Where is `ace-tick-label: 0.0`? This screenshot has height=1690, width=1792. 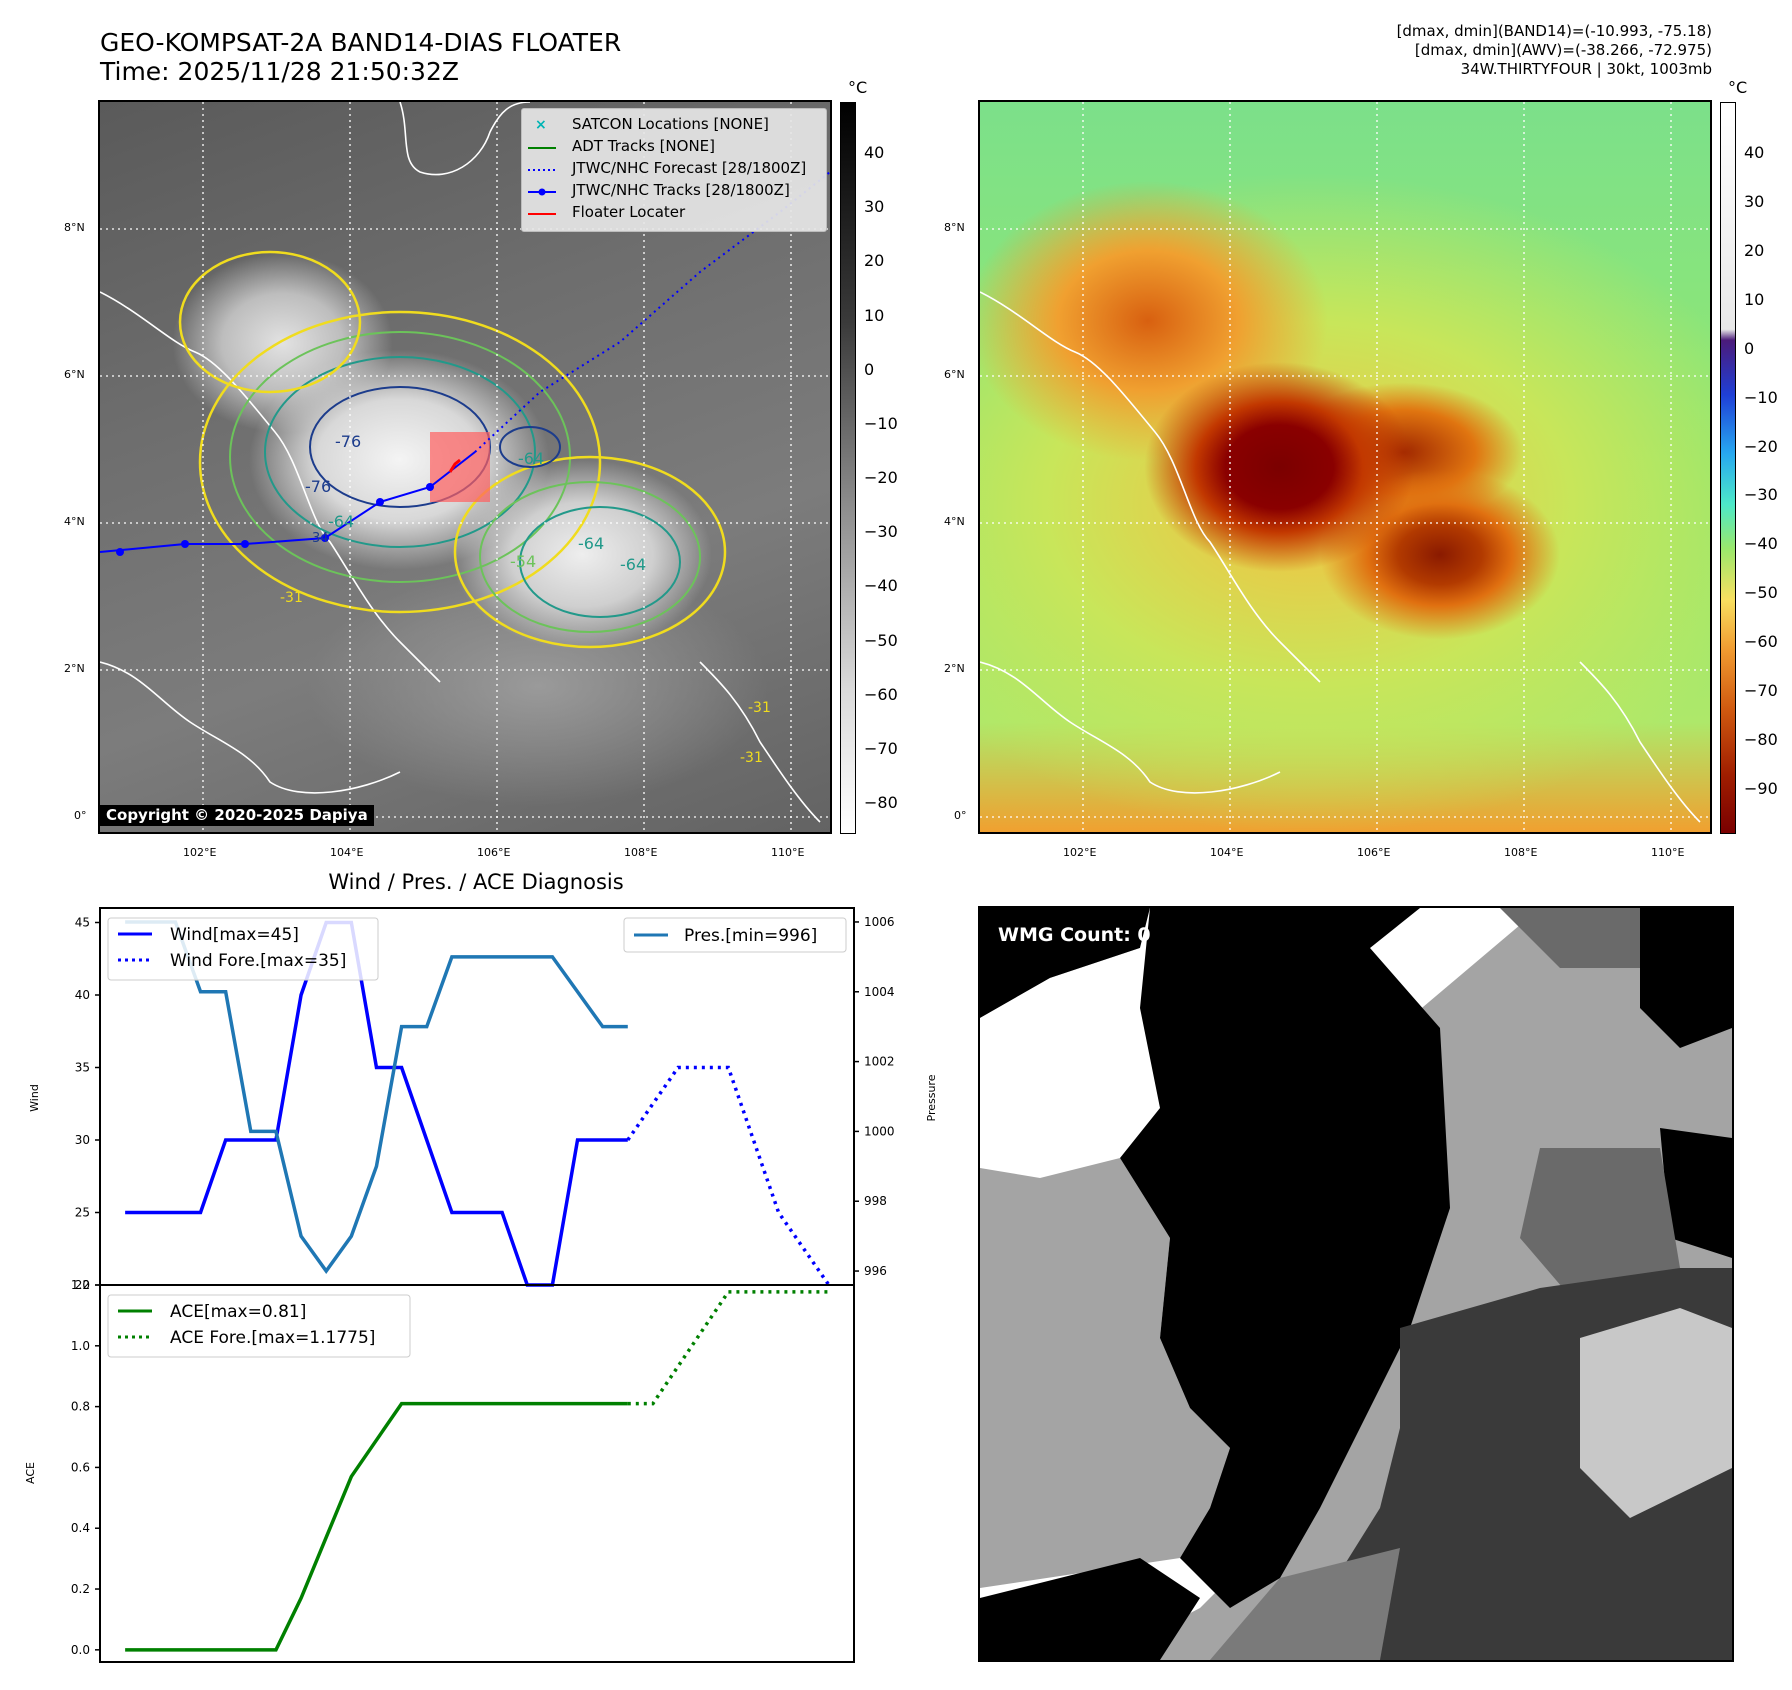 ace-tick-label: 0.0 is located at coordinates (80, 1650).